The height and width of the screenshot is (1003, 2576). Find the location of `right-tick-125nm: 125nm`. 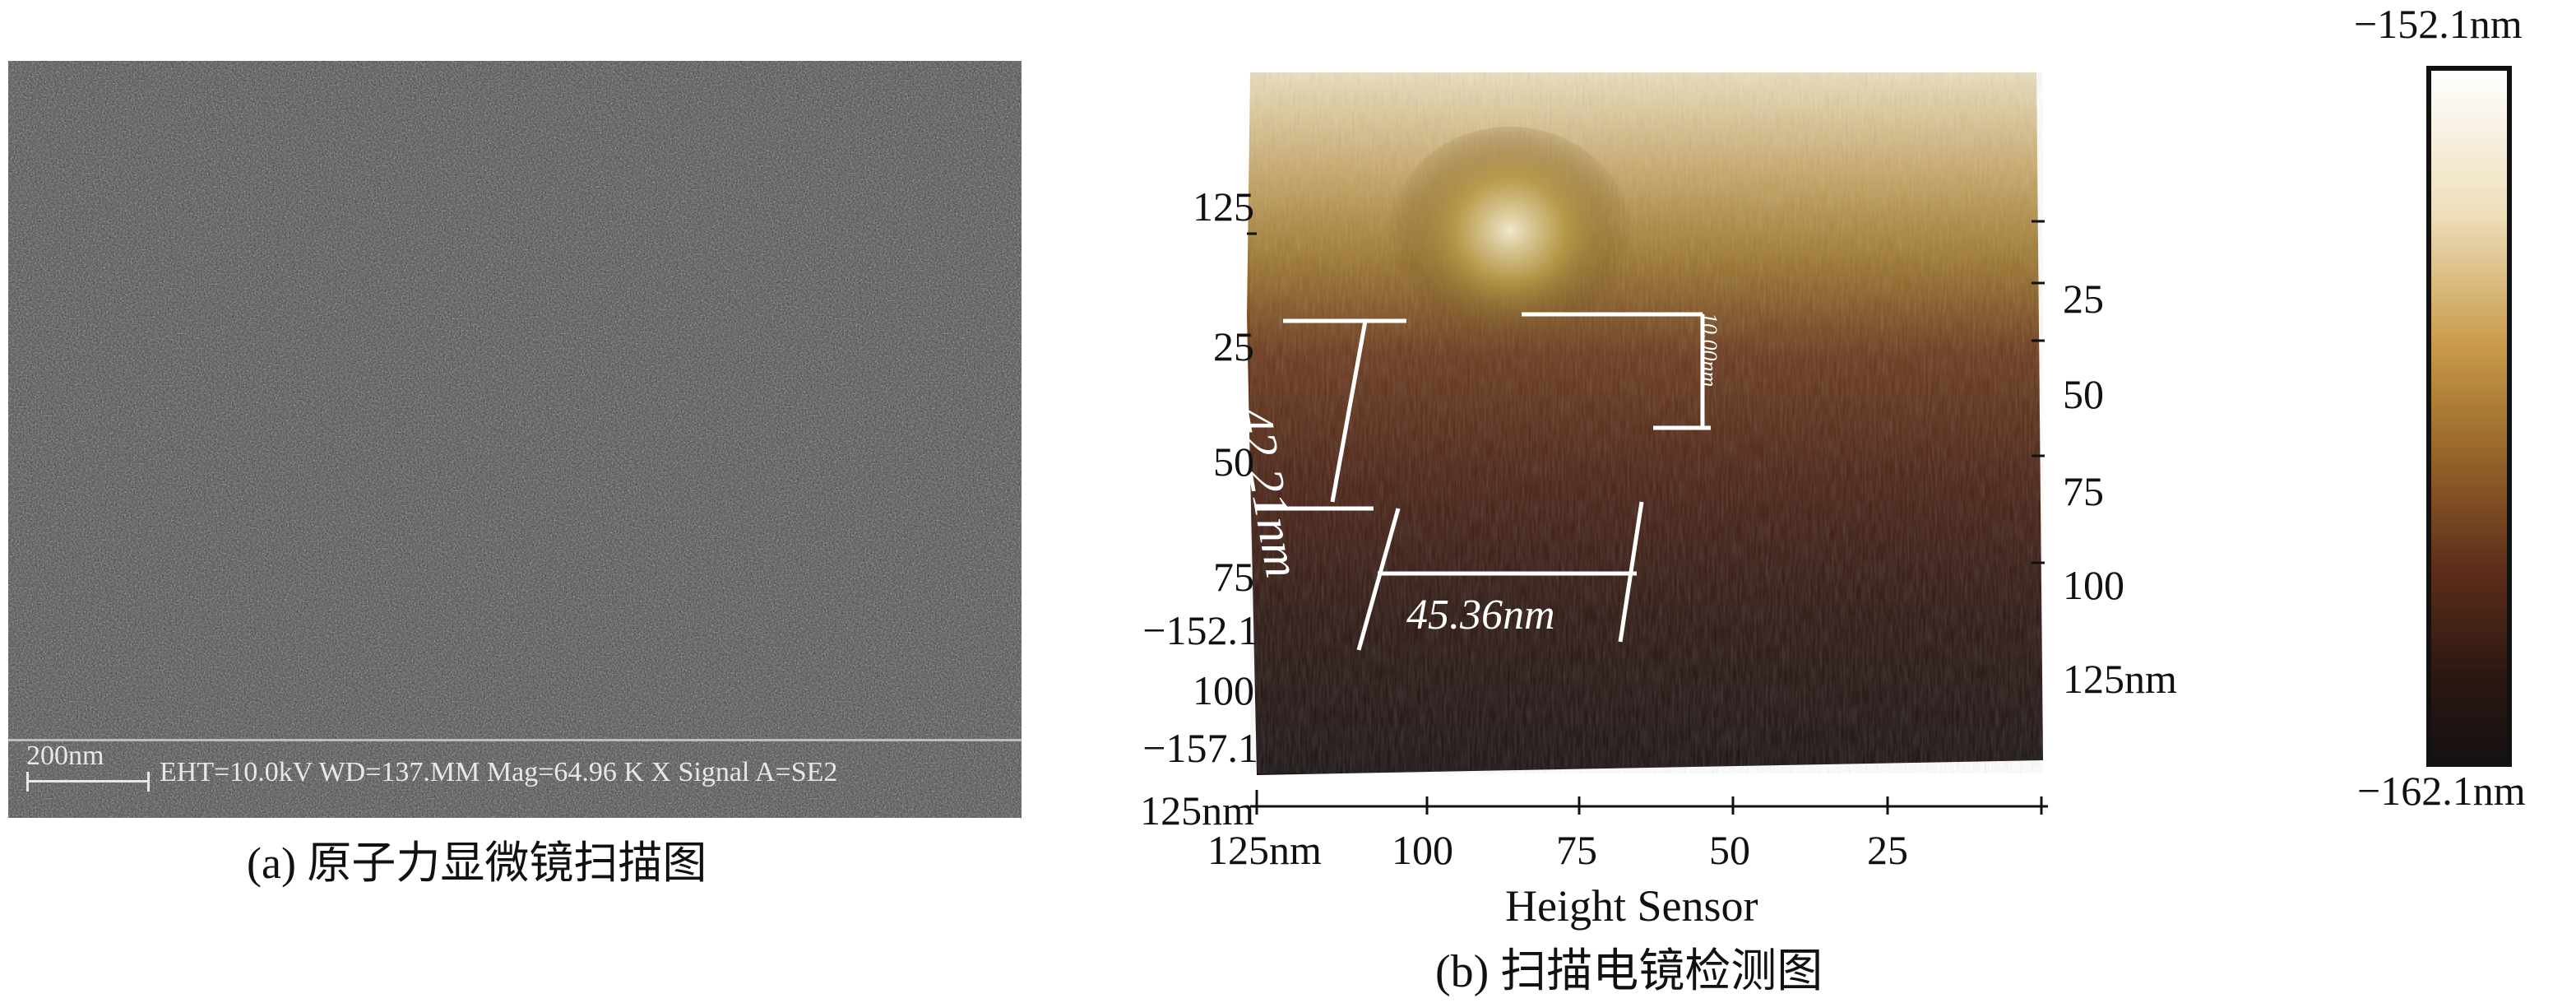

right-tick-125nm: 125nm is located at coordinates (2120, 679).